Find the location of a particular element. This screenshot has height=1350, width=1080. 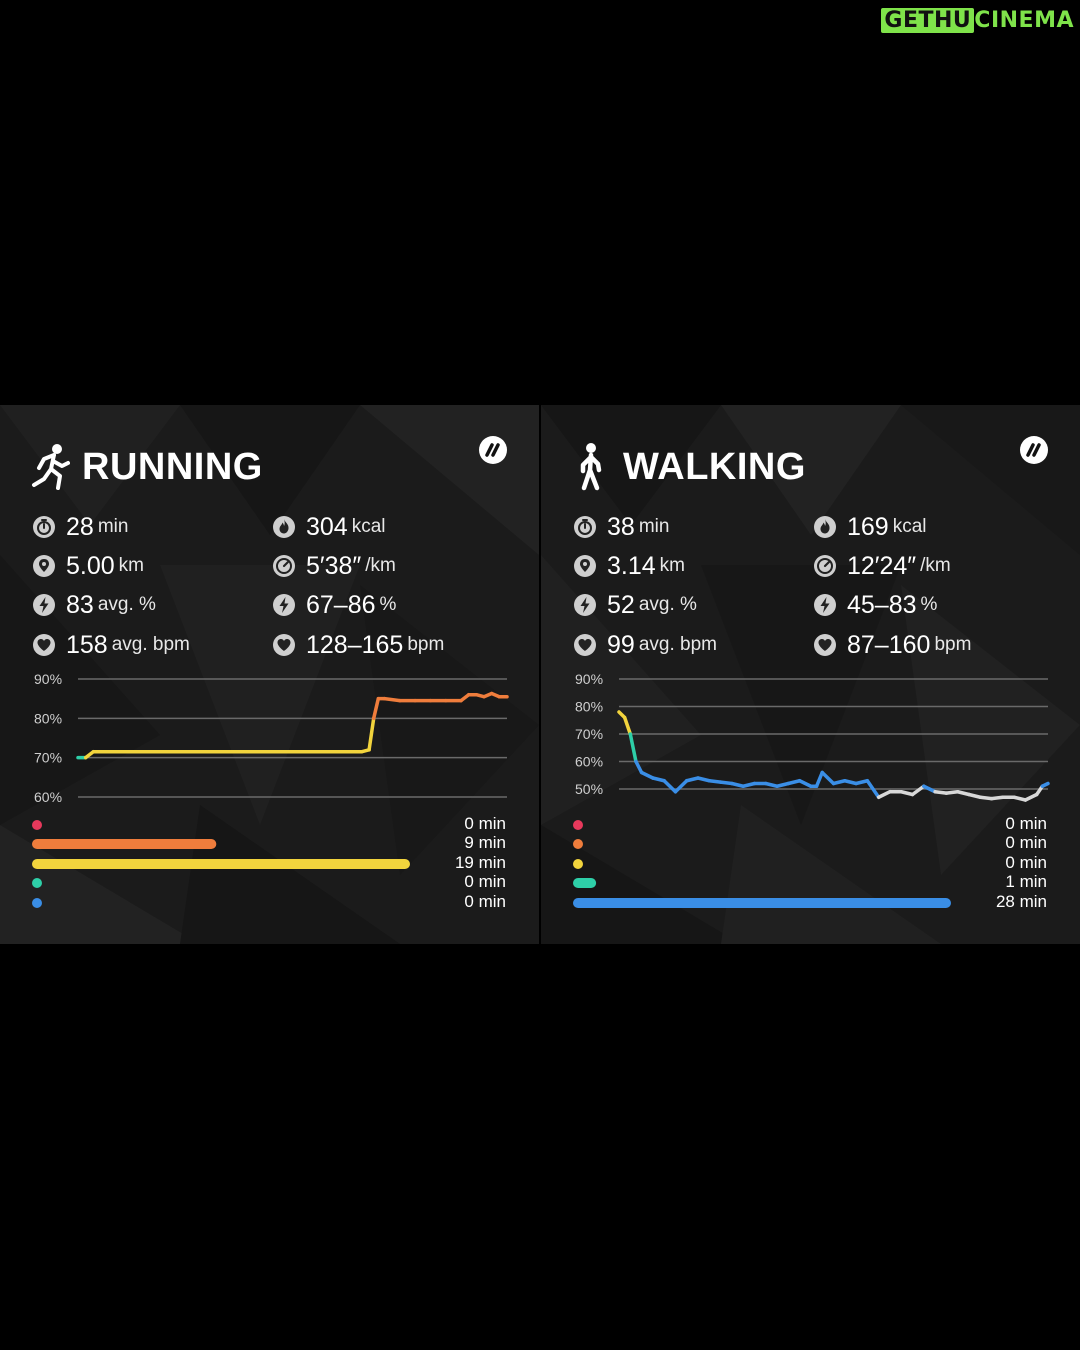

y-tick-label: 50% is located at coordinates (589, 789).